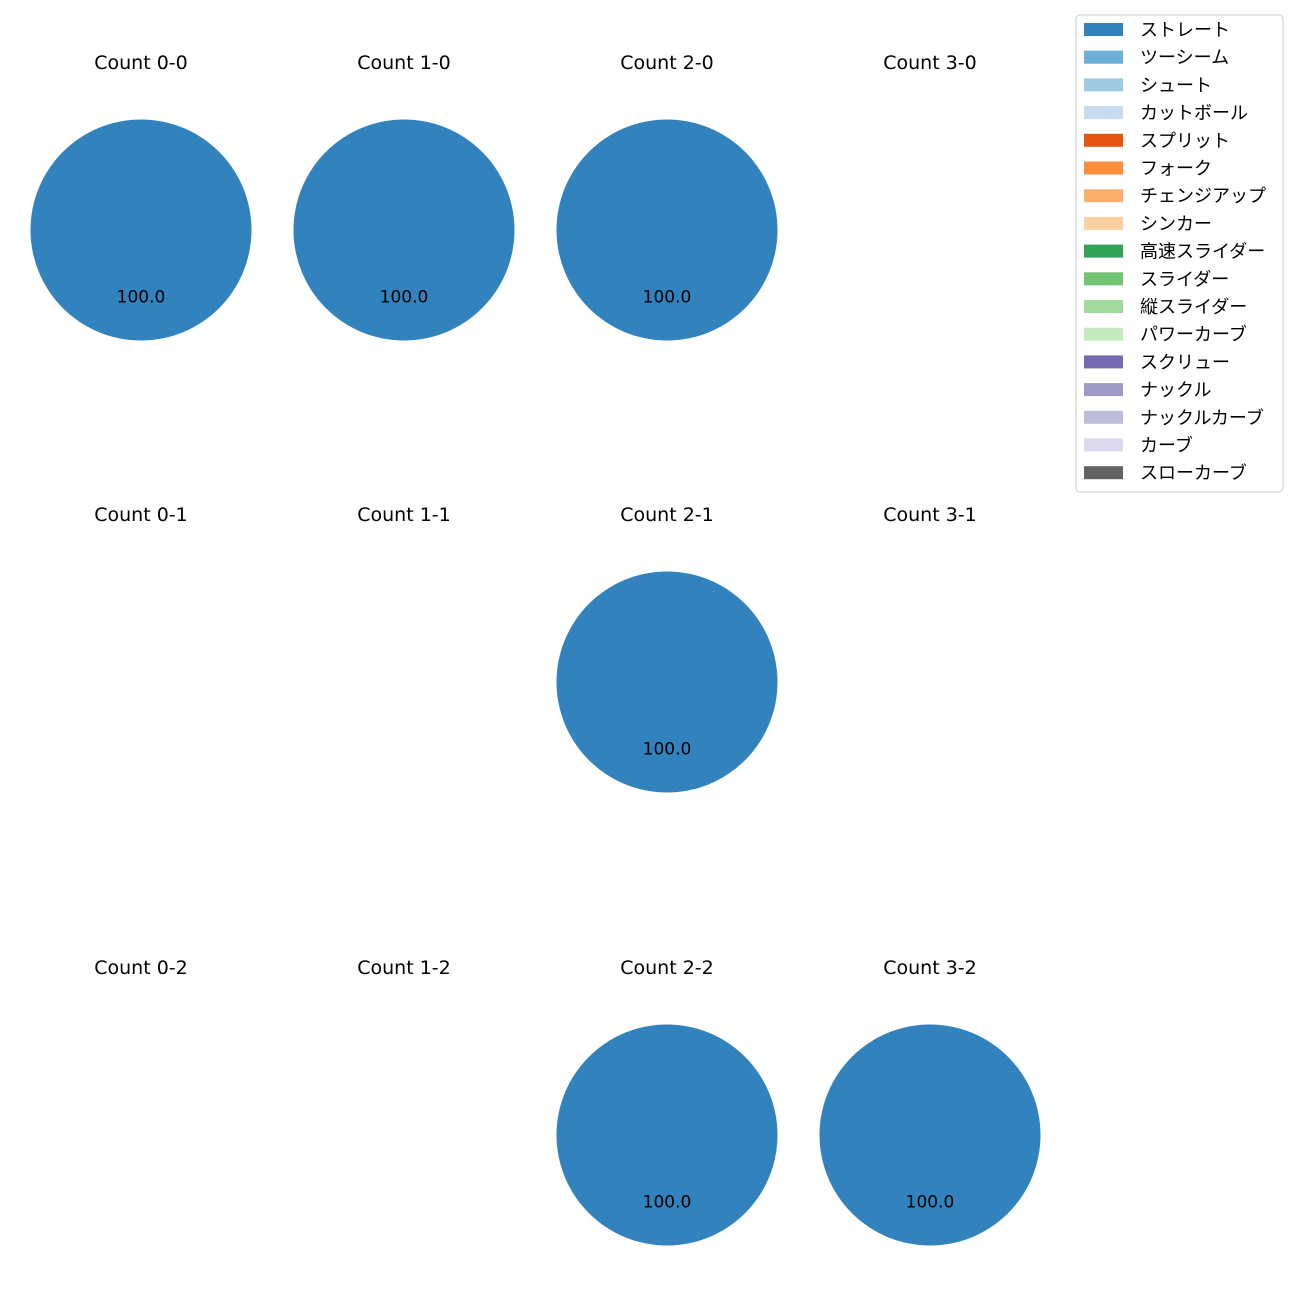  Describe the element at coordinates (1176, 224) in the screenshot. I see `legend-label: シンカー` at that location.